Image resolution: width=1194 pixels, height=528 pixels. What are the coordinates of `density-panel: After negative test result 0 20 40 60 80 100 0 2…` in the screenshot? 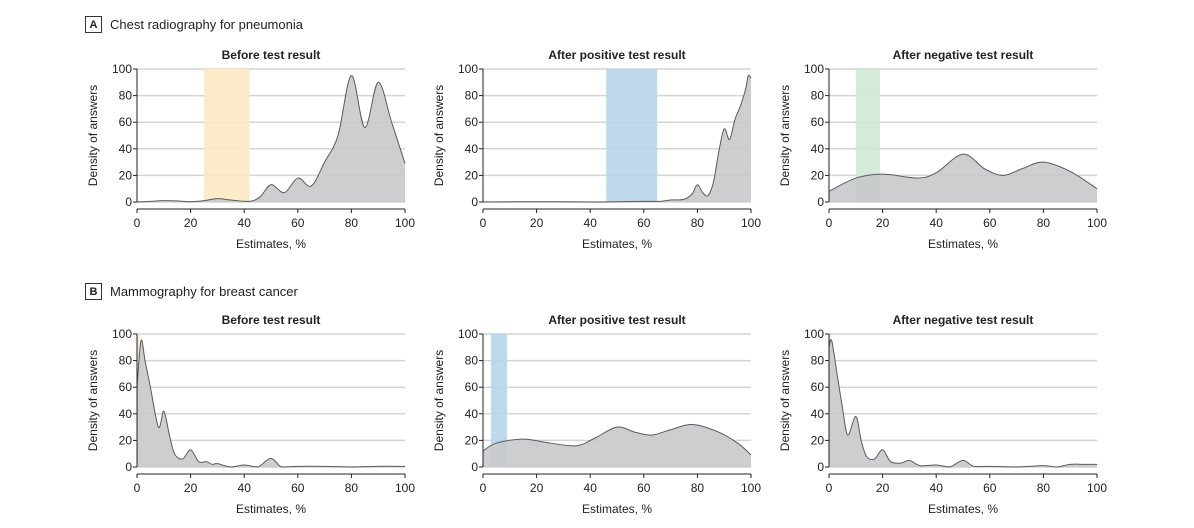 It's located at (942, 149).